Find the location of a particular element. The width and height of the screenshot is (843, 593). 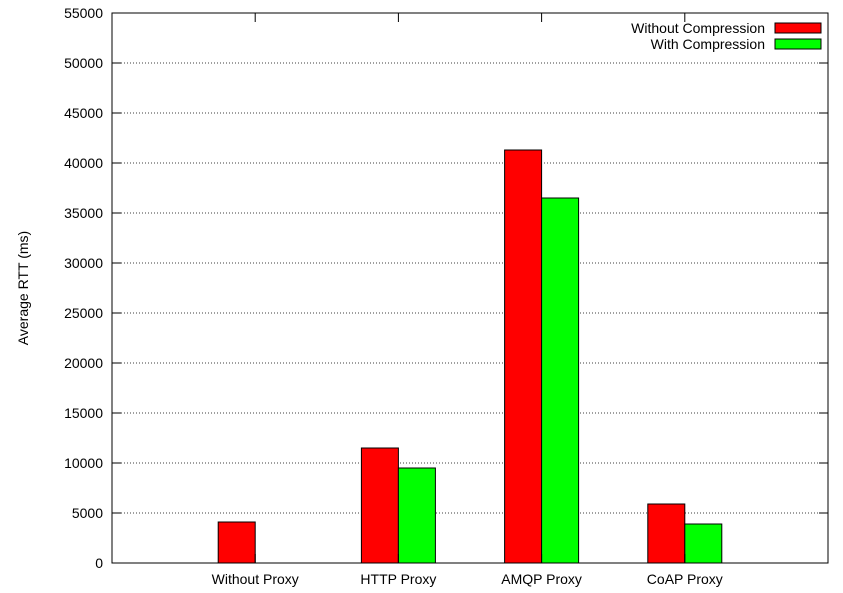

y-tick-label: 35000 is located at coordinates (83, 213).